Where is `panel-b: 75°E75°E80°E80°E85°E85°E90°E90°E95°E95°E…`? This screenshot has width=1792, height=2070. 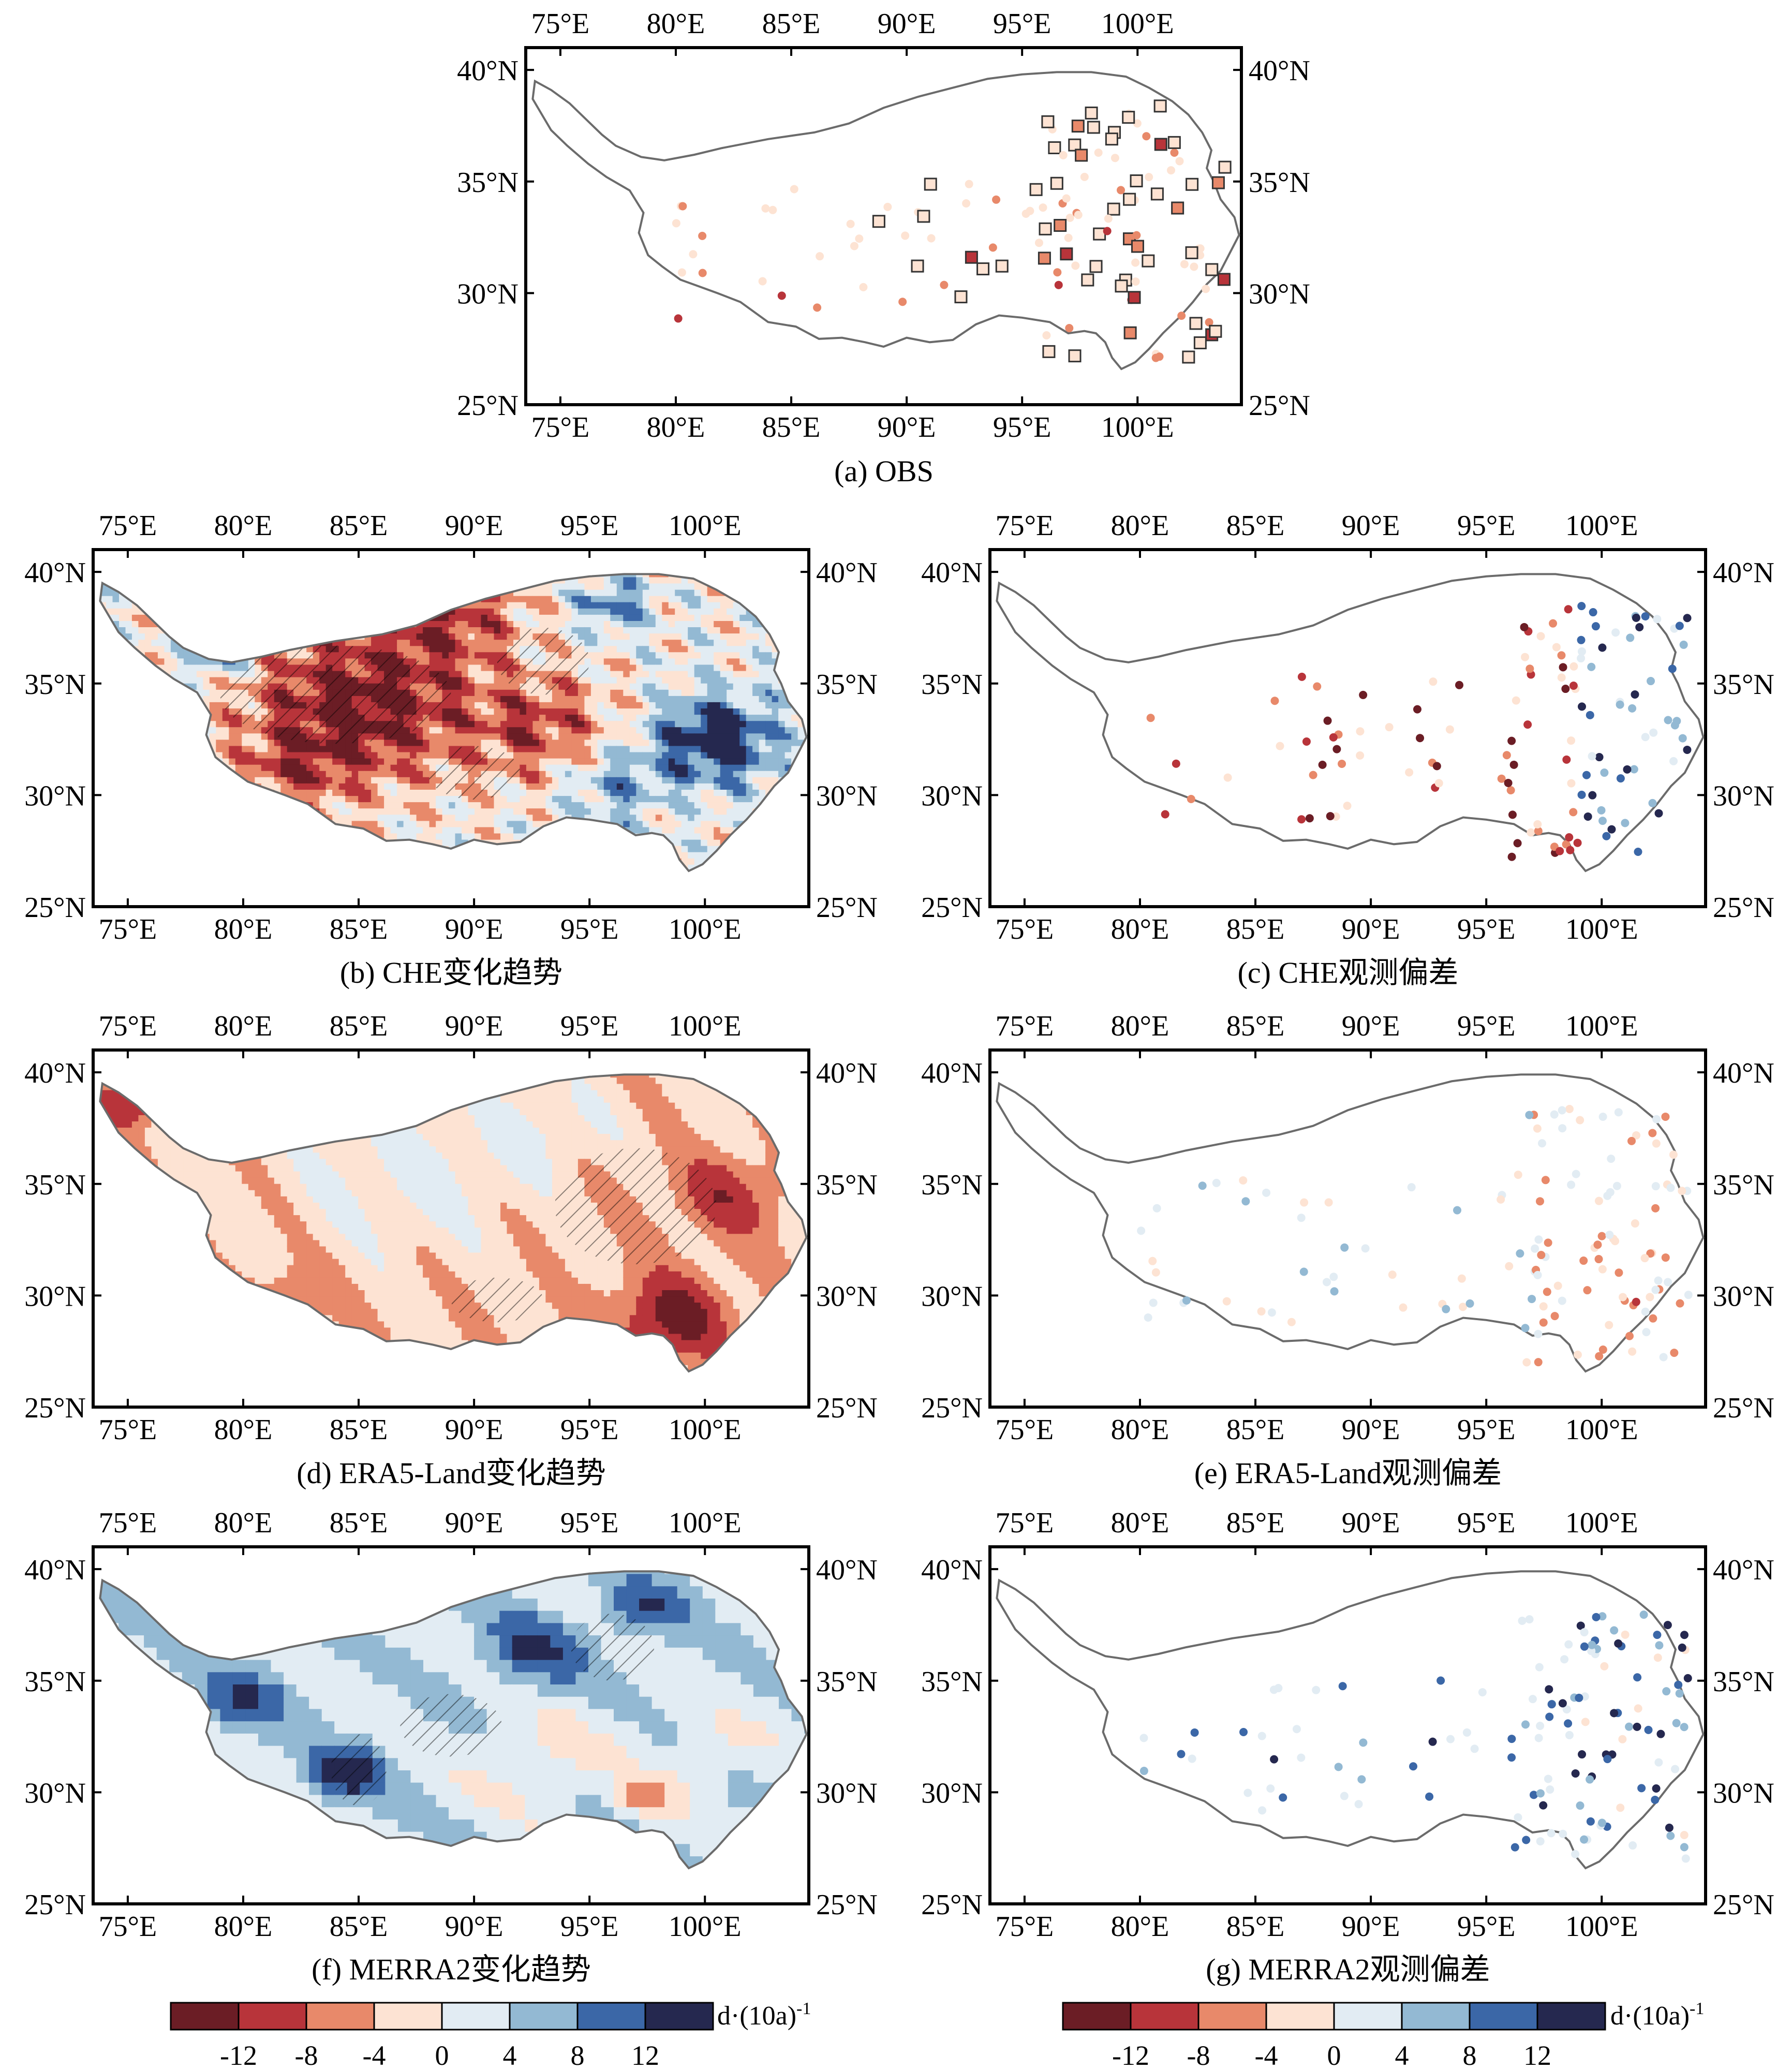
panel-b: 75°E75°E80°E80°E85°E85°E90°E90°E95°E95°E… is located at coordinates (451, 749).